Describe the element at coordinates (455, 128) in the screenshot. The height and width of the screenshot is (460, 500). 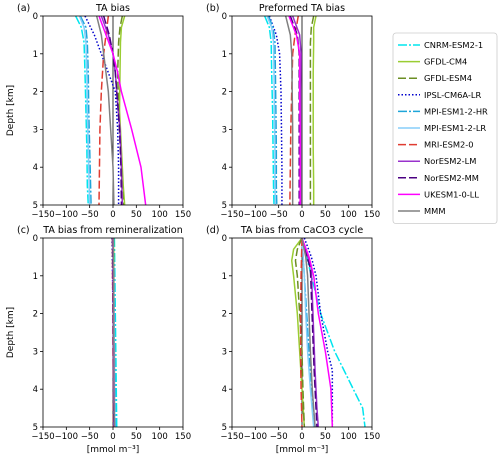
I see `legend-label: MPI-ESM1-2-LR` at that location.